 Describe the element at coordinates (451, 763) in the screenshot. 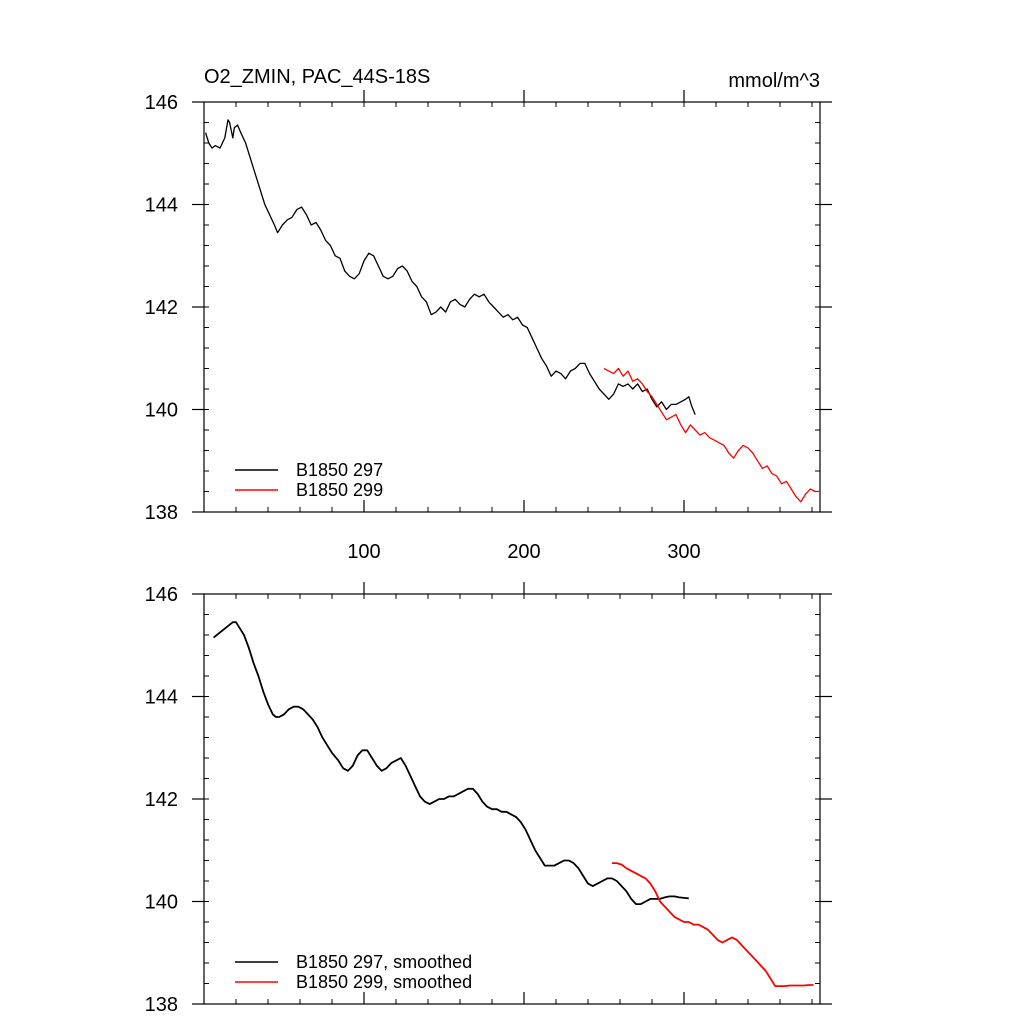

I see `series-line-b1850-297-smoothed` at that location.